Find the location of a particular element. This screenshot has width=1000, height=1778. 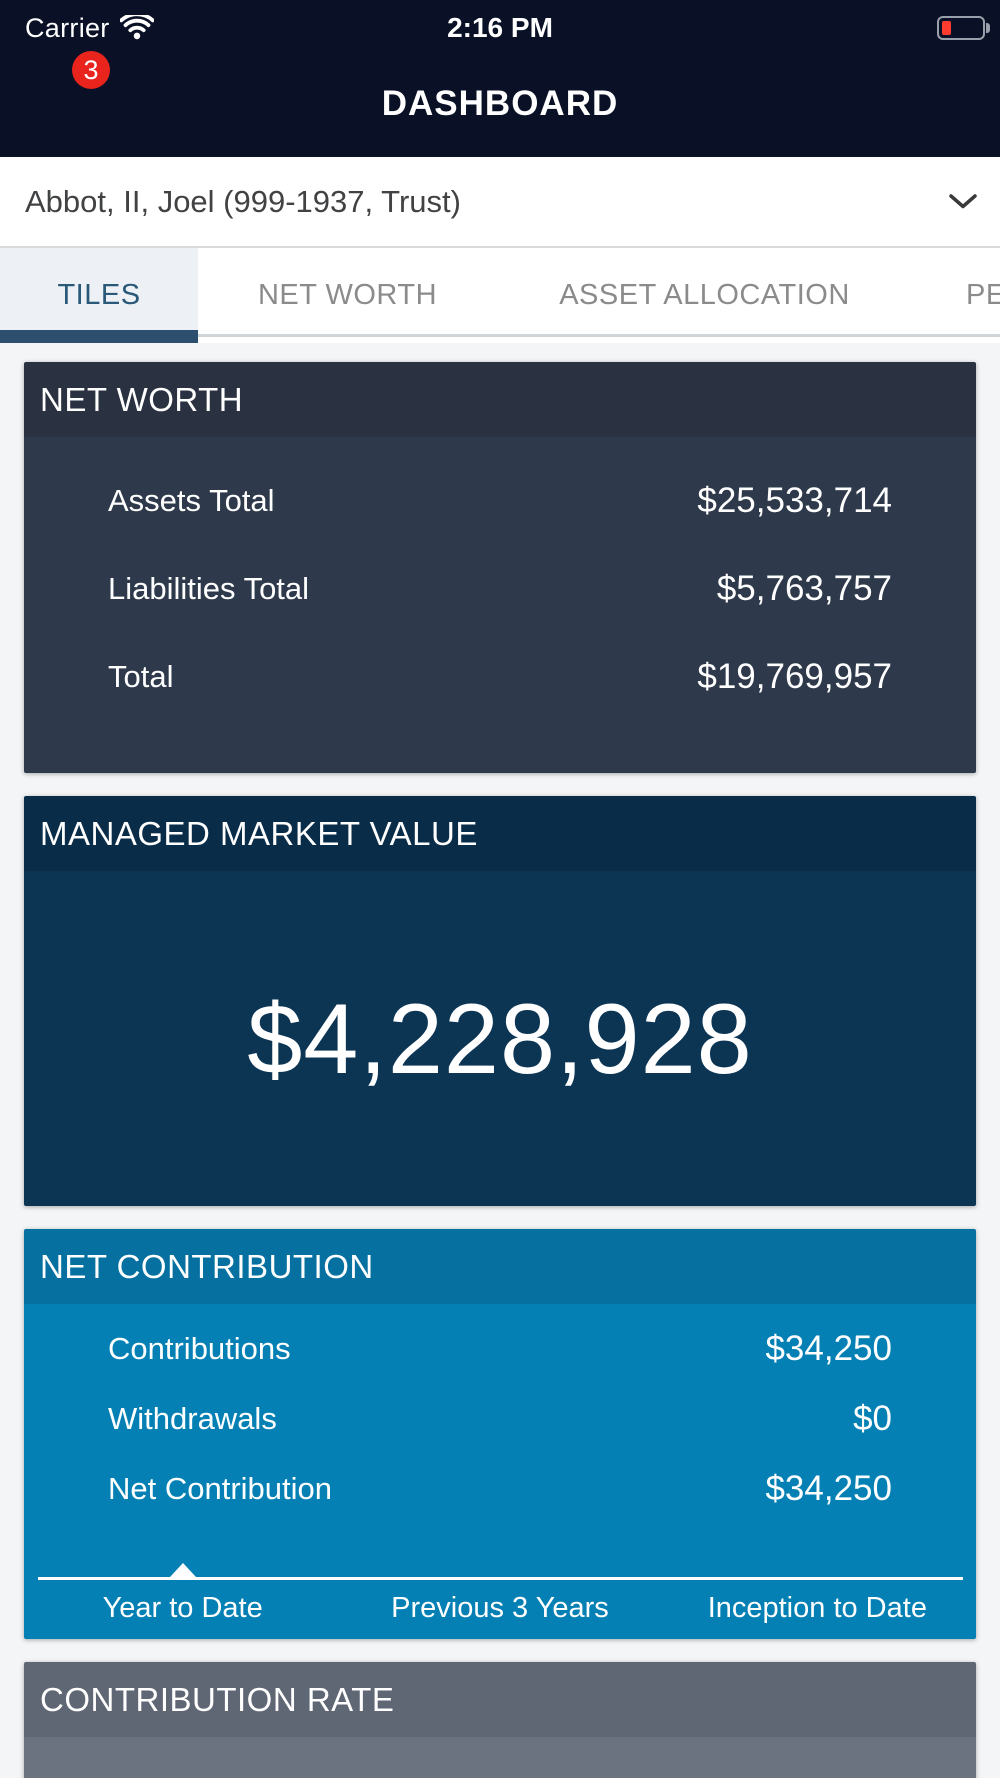

table-row: Withdrawals $0 is located at coordinates (500, 1419).